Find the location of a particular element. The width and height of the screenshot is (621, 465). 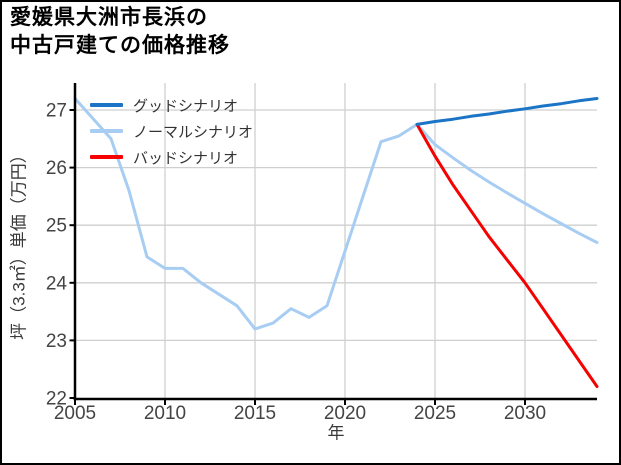

chart-title-line1: 愛媛県大洲市長浜の is located at coordinates (109, 17).